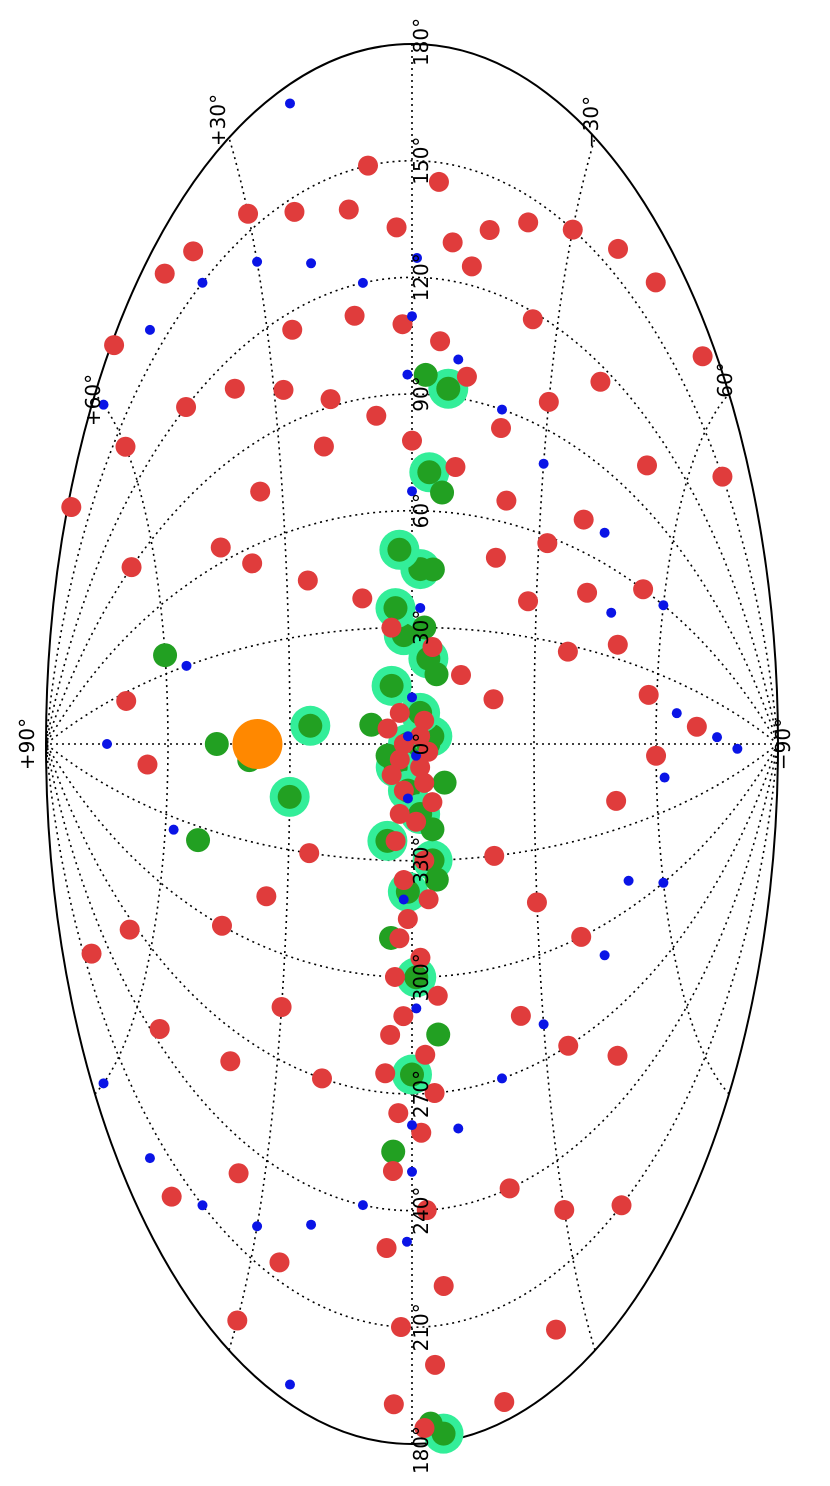  I want to click on longitude-tick-label: 0°, so click(421, 744).